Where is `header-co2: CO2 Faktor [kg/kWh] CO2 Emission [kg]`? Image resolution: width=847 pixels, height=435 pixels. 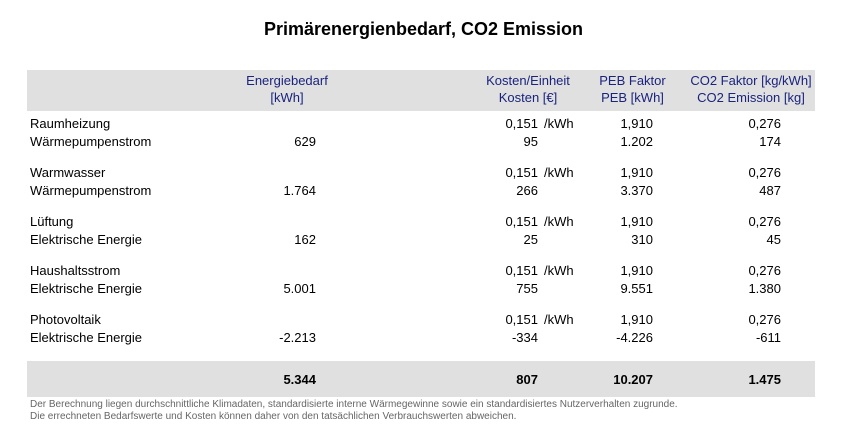
header-co2: CO2 Faktor [kg/kWh] CO2 Emission [kg] is located at coordinates (751, 89).